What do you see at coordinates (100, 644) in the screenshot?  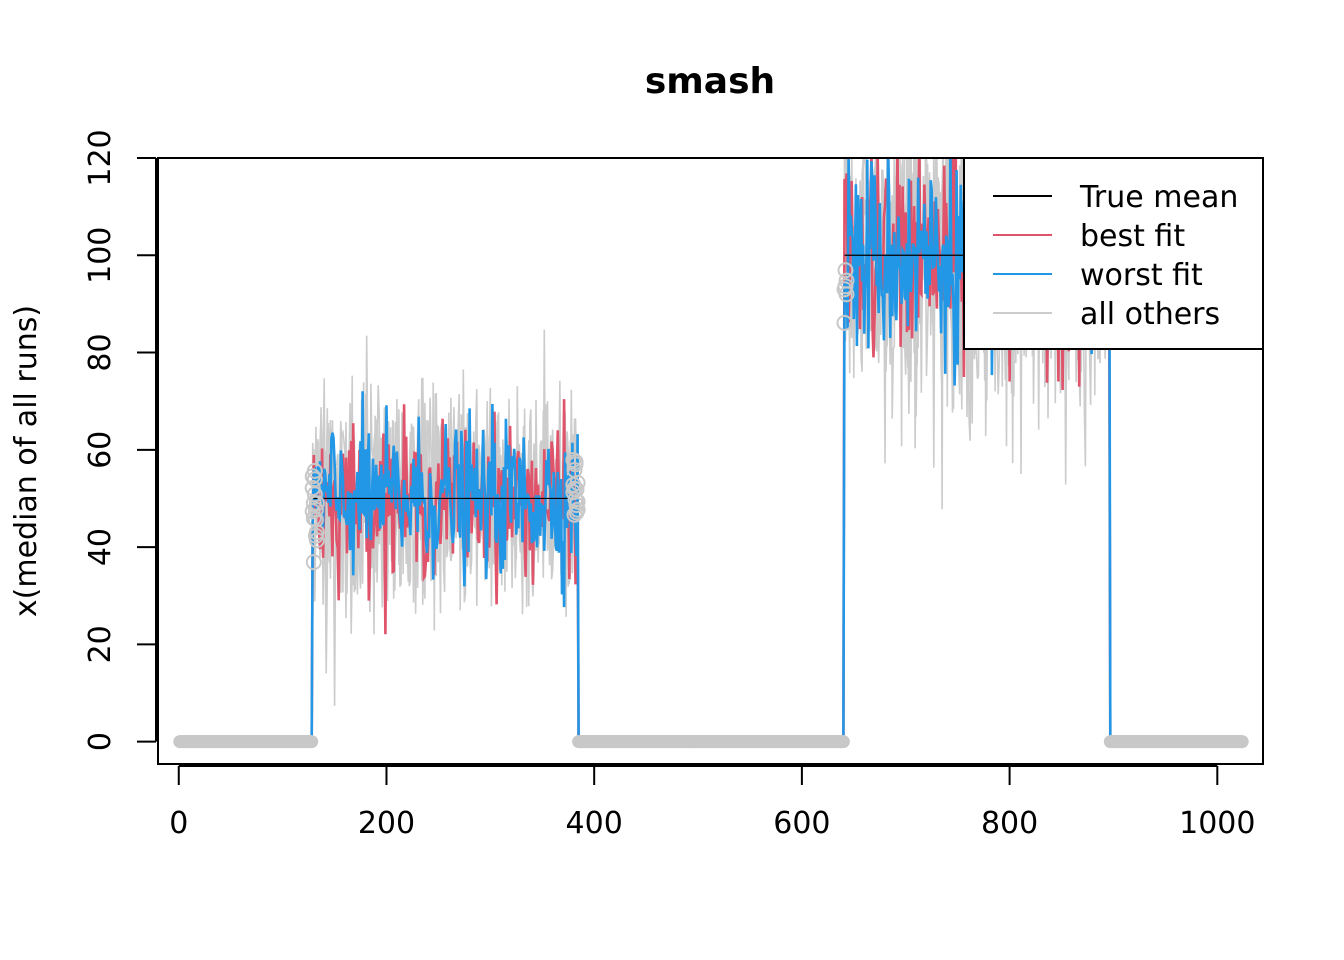 I see `y-tick-label: 20` at bounding box center [100, 644].